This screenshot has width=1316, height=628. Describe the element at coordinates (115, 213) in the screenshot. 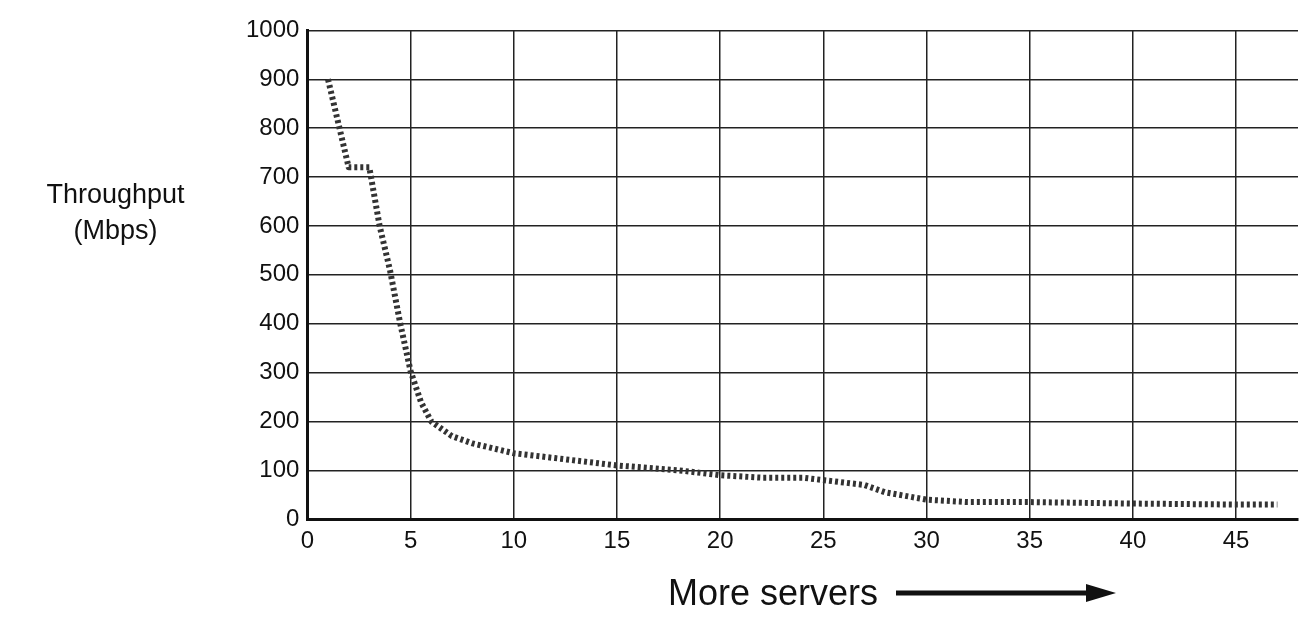

I see `y-axis-title: Throughput (Mbps)` at that location.